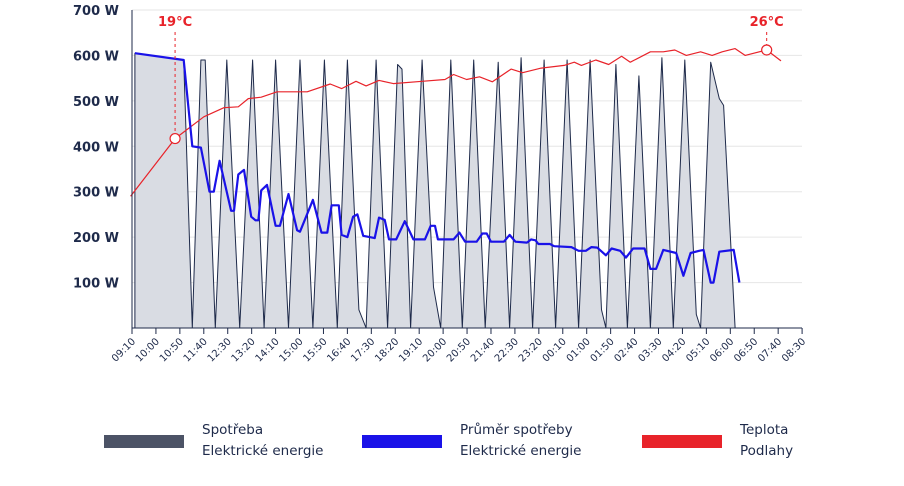 The width and height of the screenshot is (904, 486). Describe the element at coordinates (650, 350) in the screenshot. I see `x-tick-label: 03:30` at that location.